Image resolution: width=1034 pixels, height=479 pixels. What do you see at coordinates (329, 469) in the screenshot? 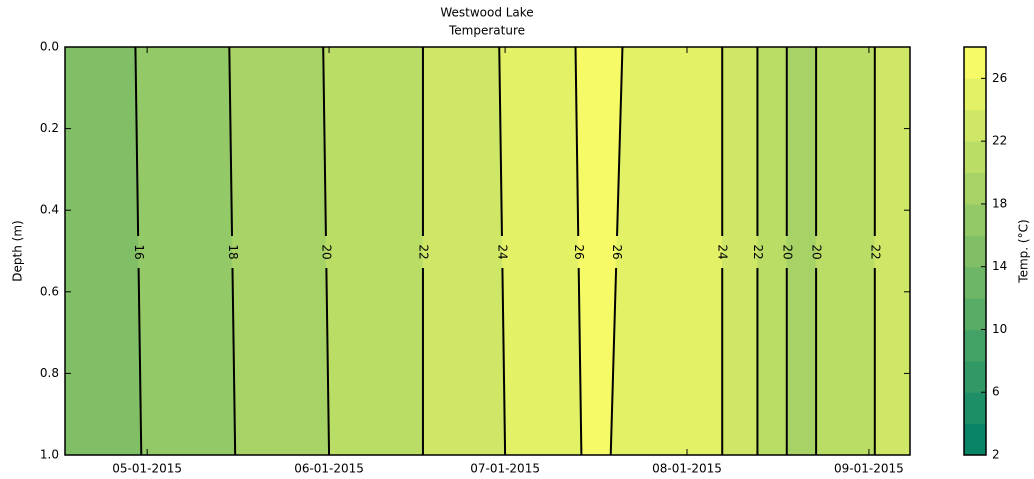
I see `x-tick-label: 06-01-2015` at bounding box center [329, 469].